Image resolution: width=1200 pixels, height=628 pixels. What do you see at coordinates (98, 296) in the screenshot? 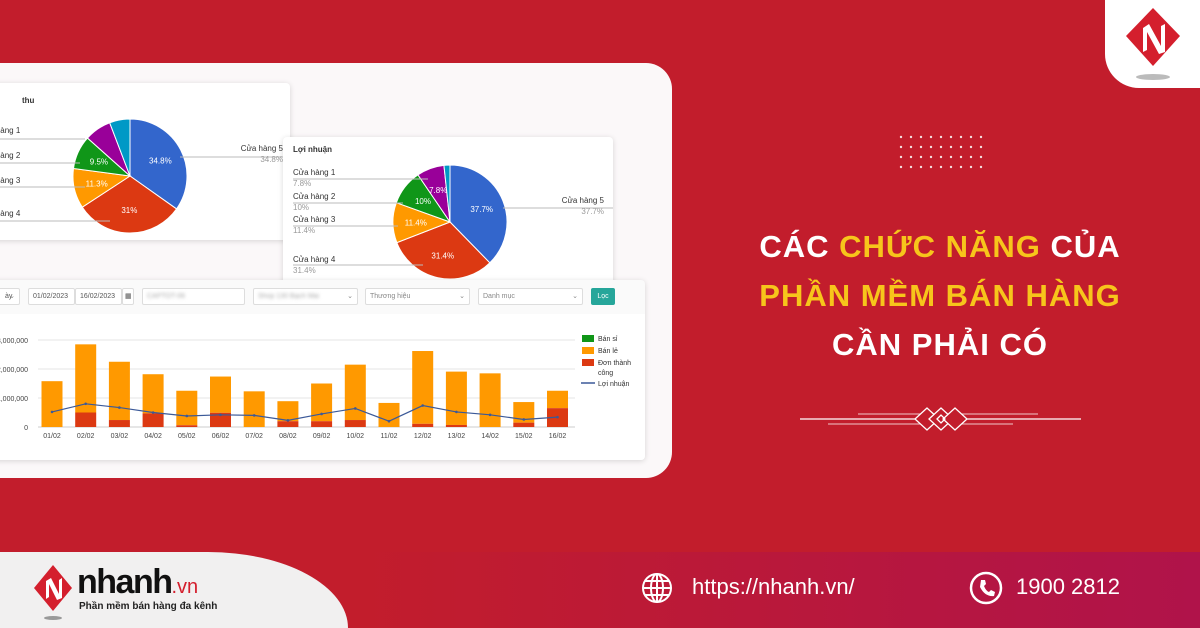
I see `date-to-input: 16/02/2023` at bounding box center [98, 296].